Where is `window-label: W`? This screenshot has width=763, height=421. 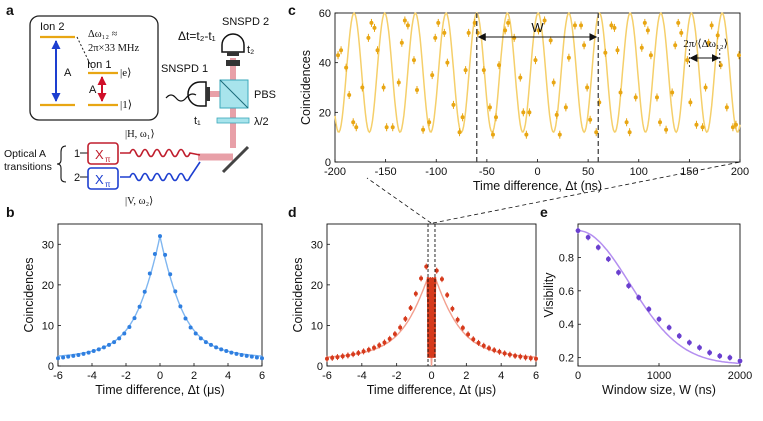 window-label: W is located at coordinates (537, 27).